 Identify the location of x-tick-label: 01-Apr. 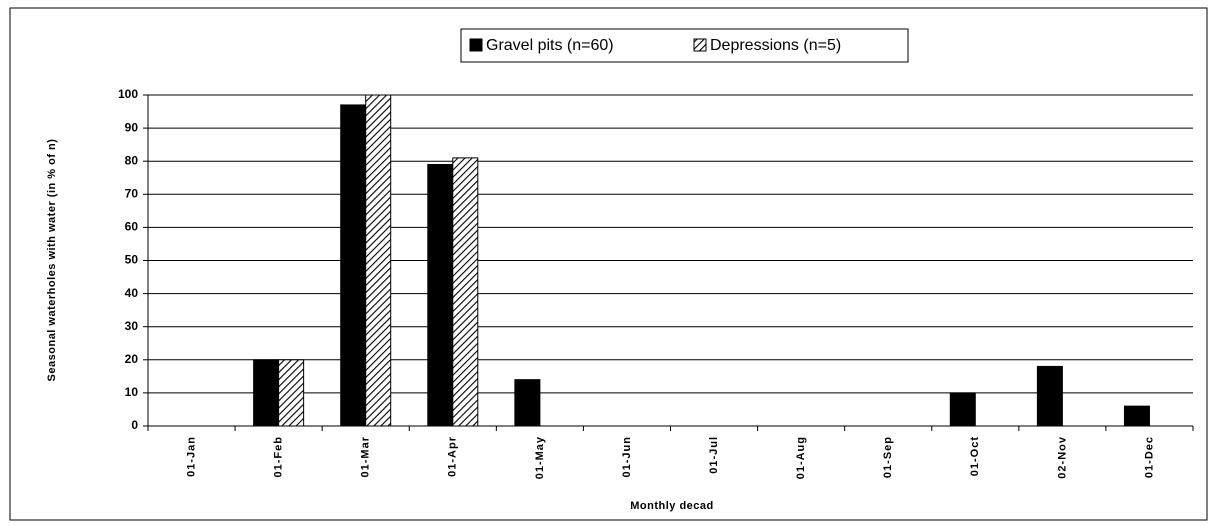
(453, 456).